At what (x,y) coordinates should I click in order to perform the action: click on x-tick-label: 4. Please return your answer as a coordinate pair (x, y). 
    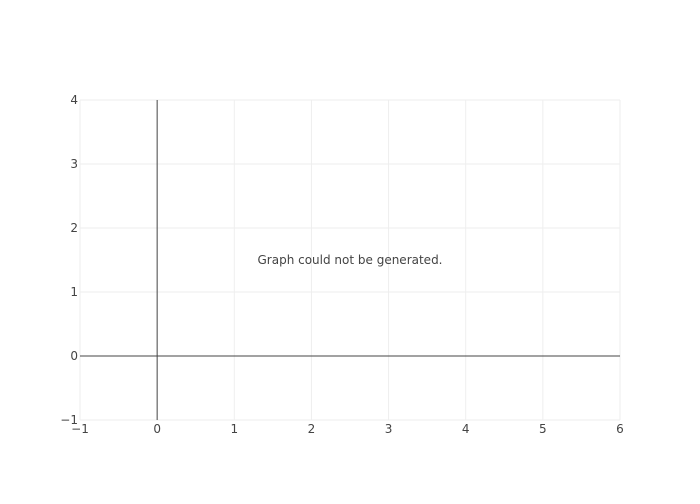
    Looking at the image, I should click on (466, 429).